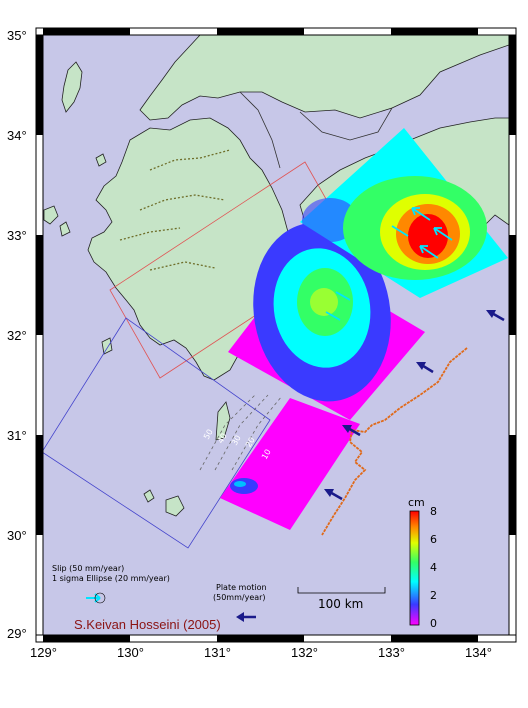 The image size is (528, 708). What do you see at coordinates (175, 210) in the screenshot?
I see `active-faults` at bounding box center [175, 210].